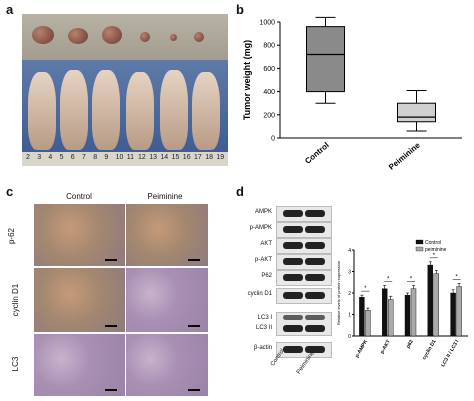 The height and width of the screenshot is (401, 474). Describe the element at coordinates (240, 9) in the screenshot. I see `panel-b-letter: b` at that location.